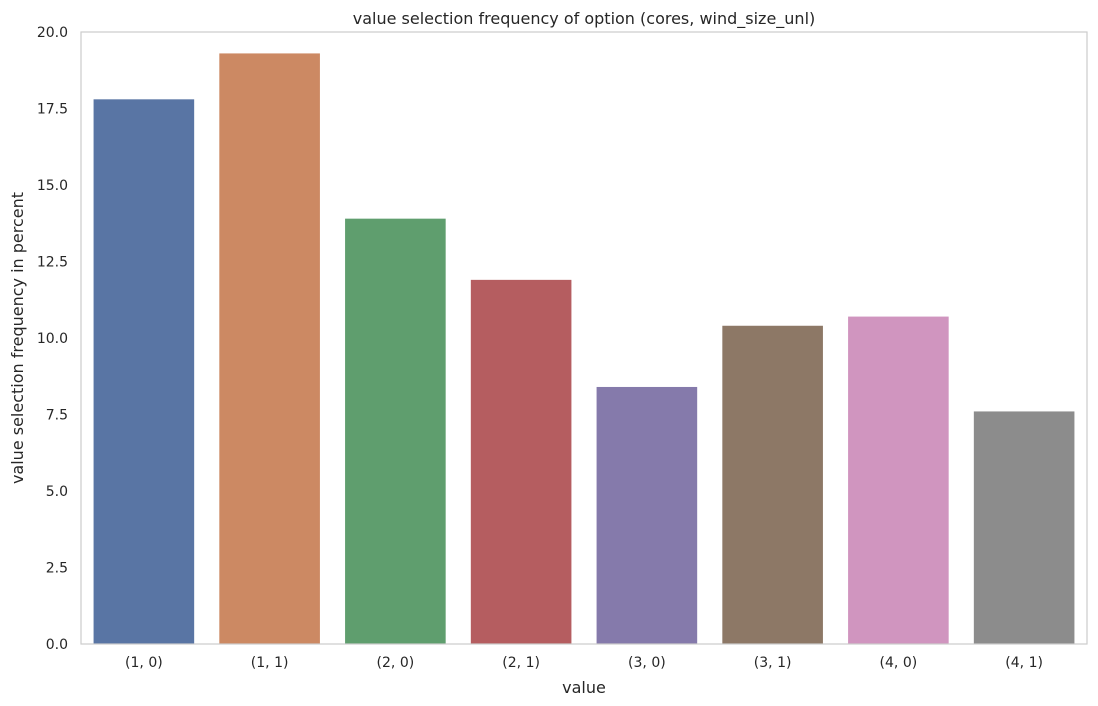  What do you see at coordinates (57, 645) in the screenshot?
I see `y-tick-label: 0.0` at bounding box center [57, 645].